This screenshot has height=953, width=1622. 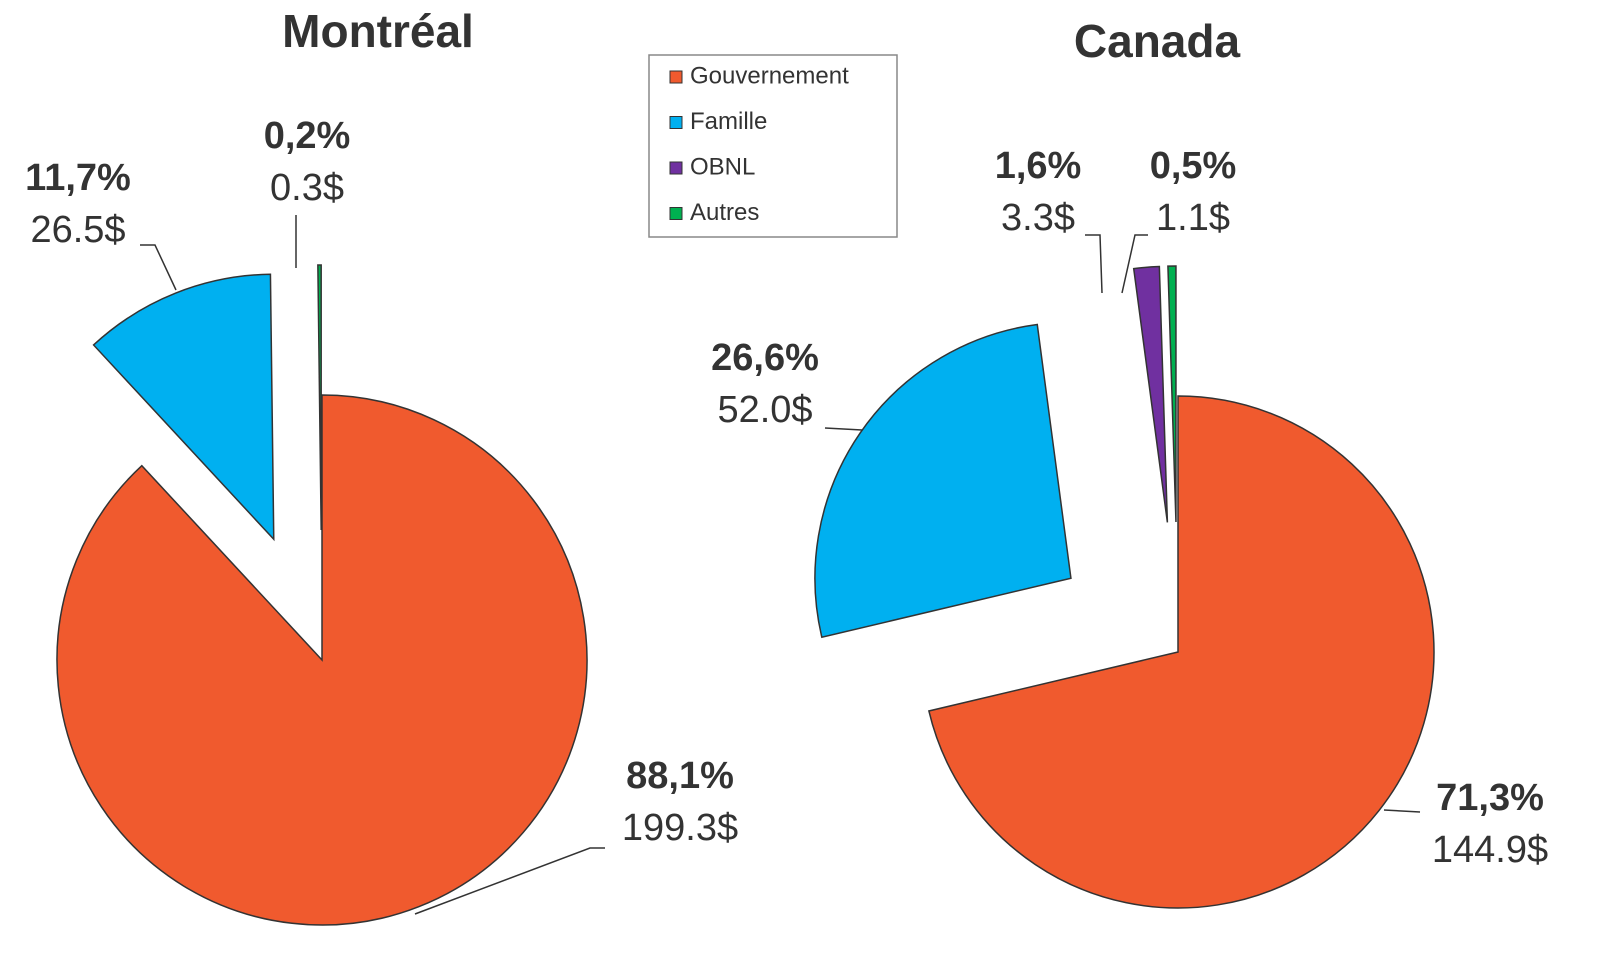 I want to click on chart-title: Canada, so click(x=1157, y=41).